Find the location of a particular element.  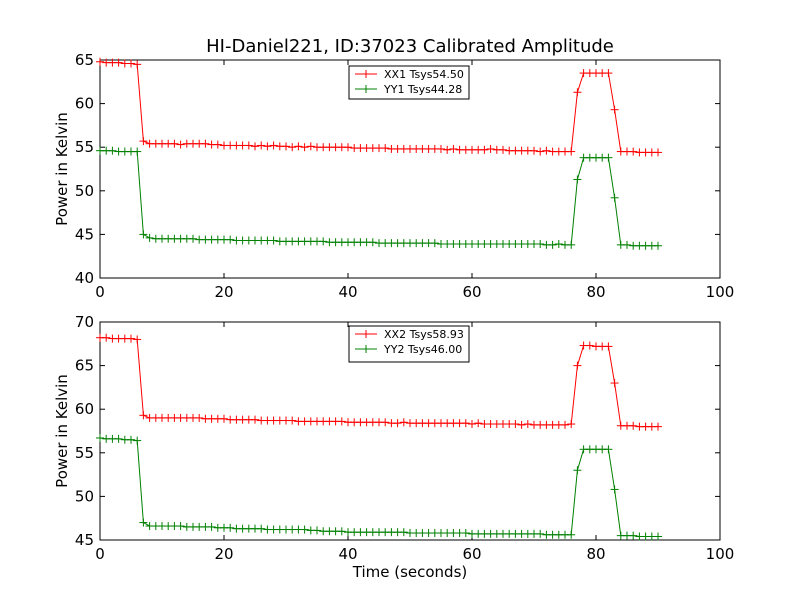

x-tick-label: 80 is located at coordinates (595, 292).